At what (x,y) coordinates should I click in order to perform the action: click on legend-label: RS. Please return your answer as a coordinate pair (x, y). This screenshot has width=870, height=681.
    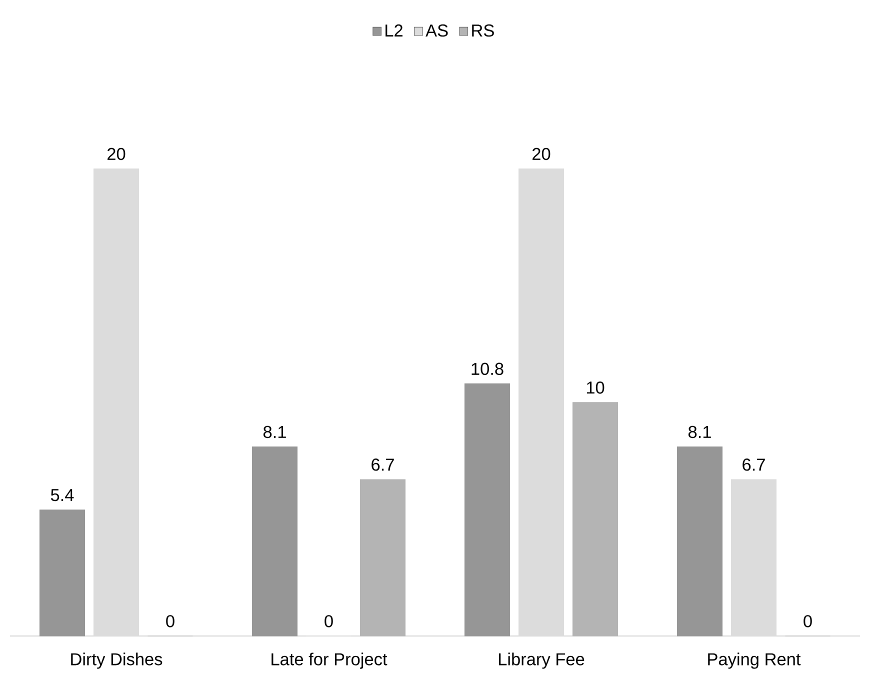
    Looking at the image, I should click on (483, 30).